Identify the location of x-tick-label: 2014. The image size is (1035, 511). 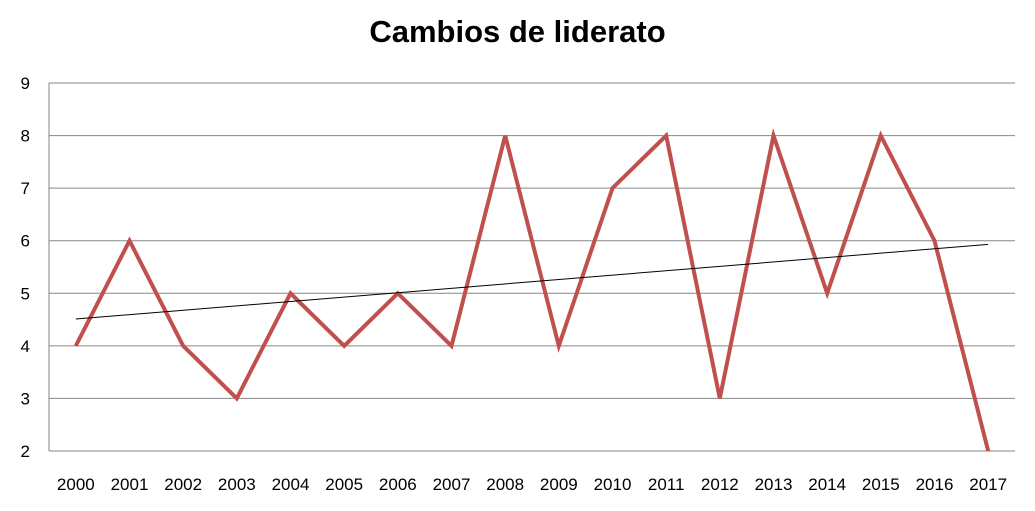
(827, 484).